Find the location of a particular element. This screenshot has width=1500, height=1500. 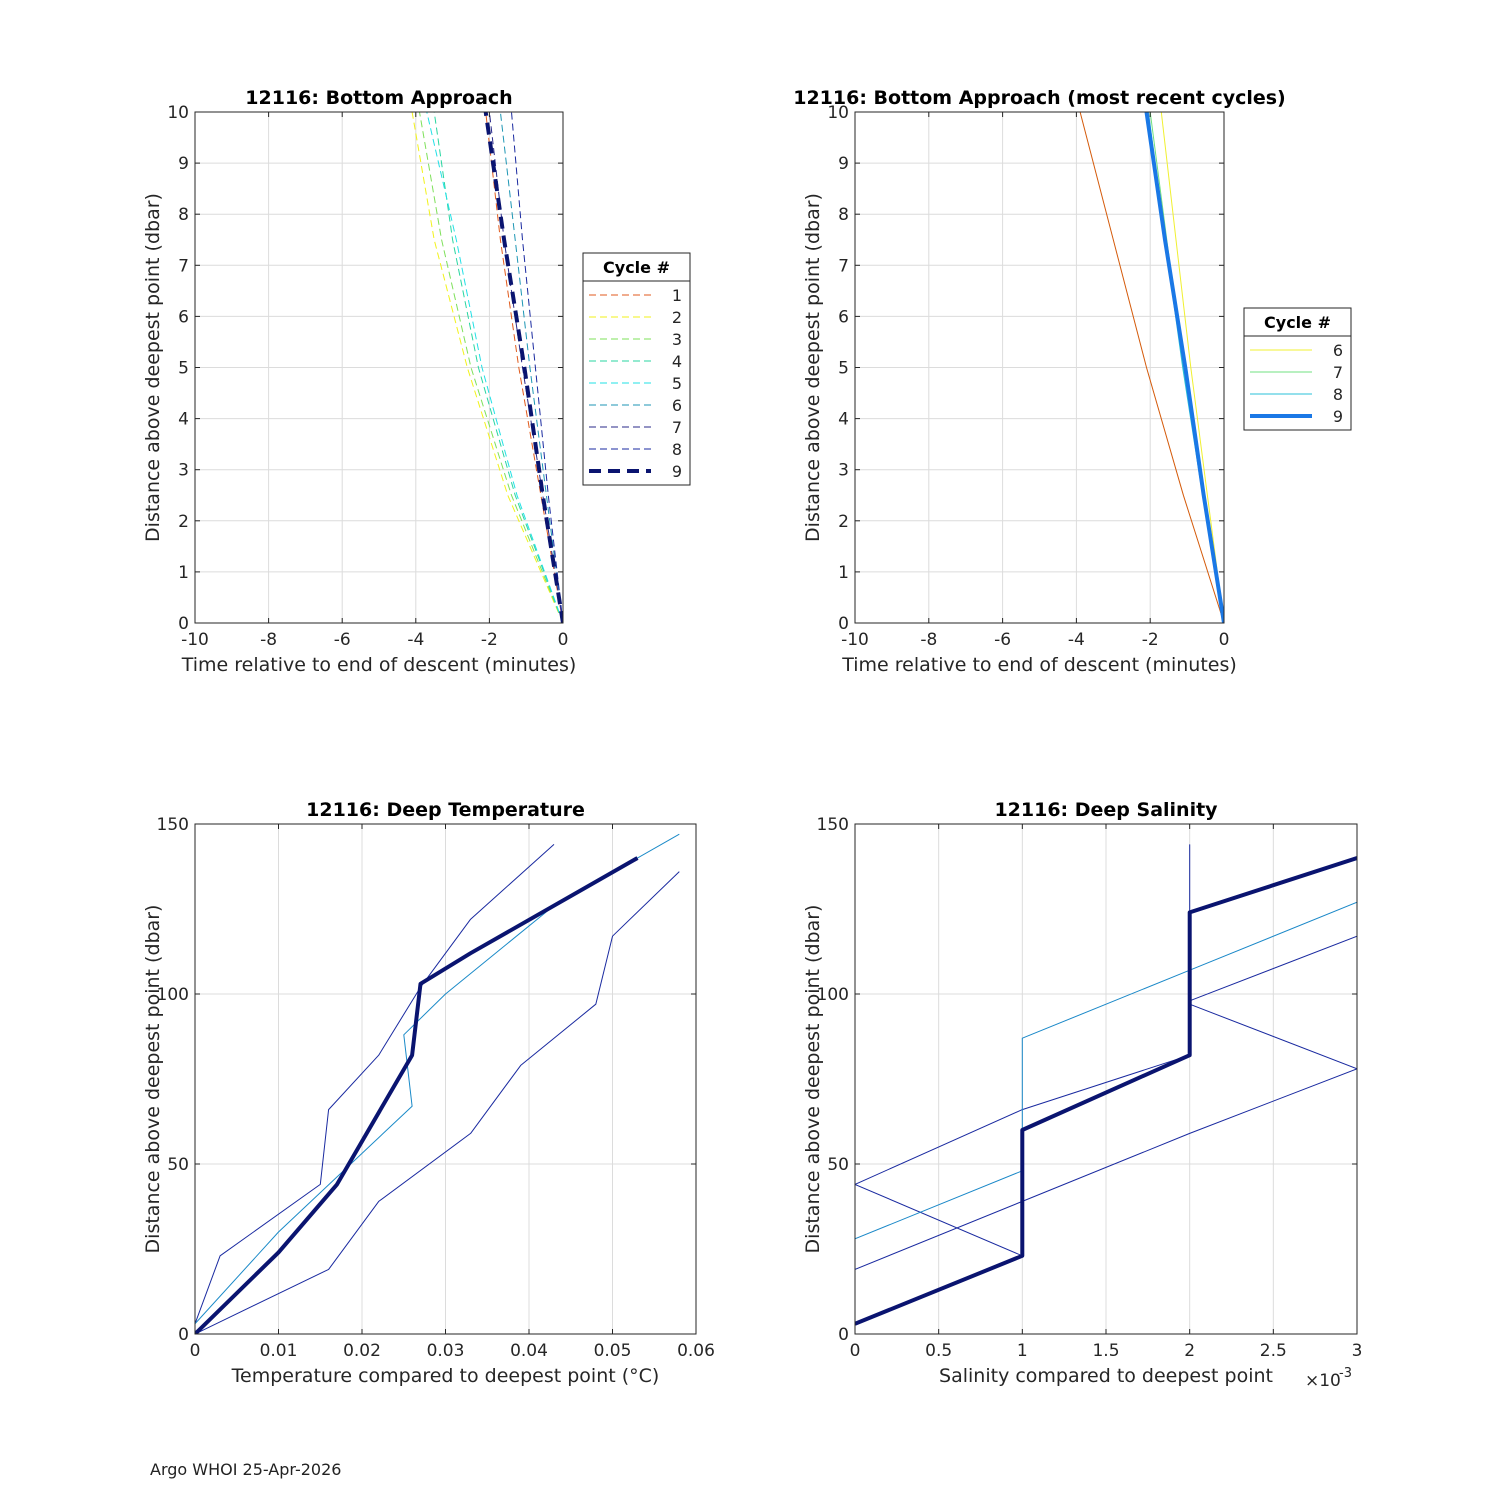

x-tick-label: 2 is located at coordinates (1189, 1351).